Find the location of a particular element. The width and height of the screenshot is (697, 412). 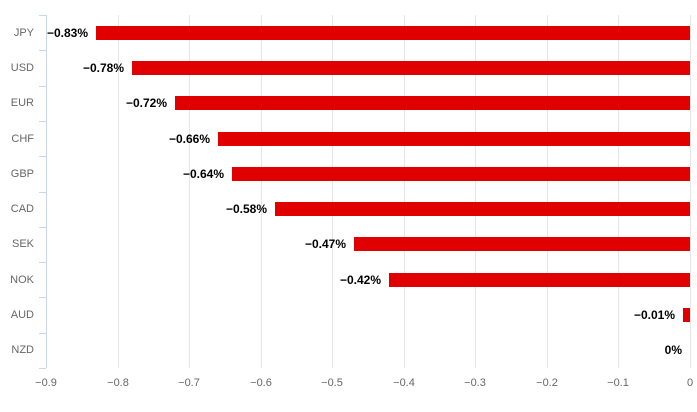

category-label-jpy: JPY is located at coordinates (23, 33).